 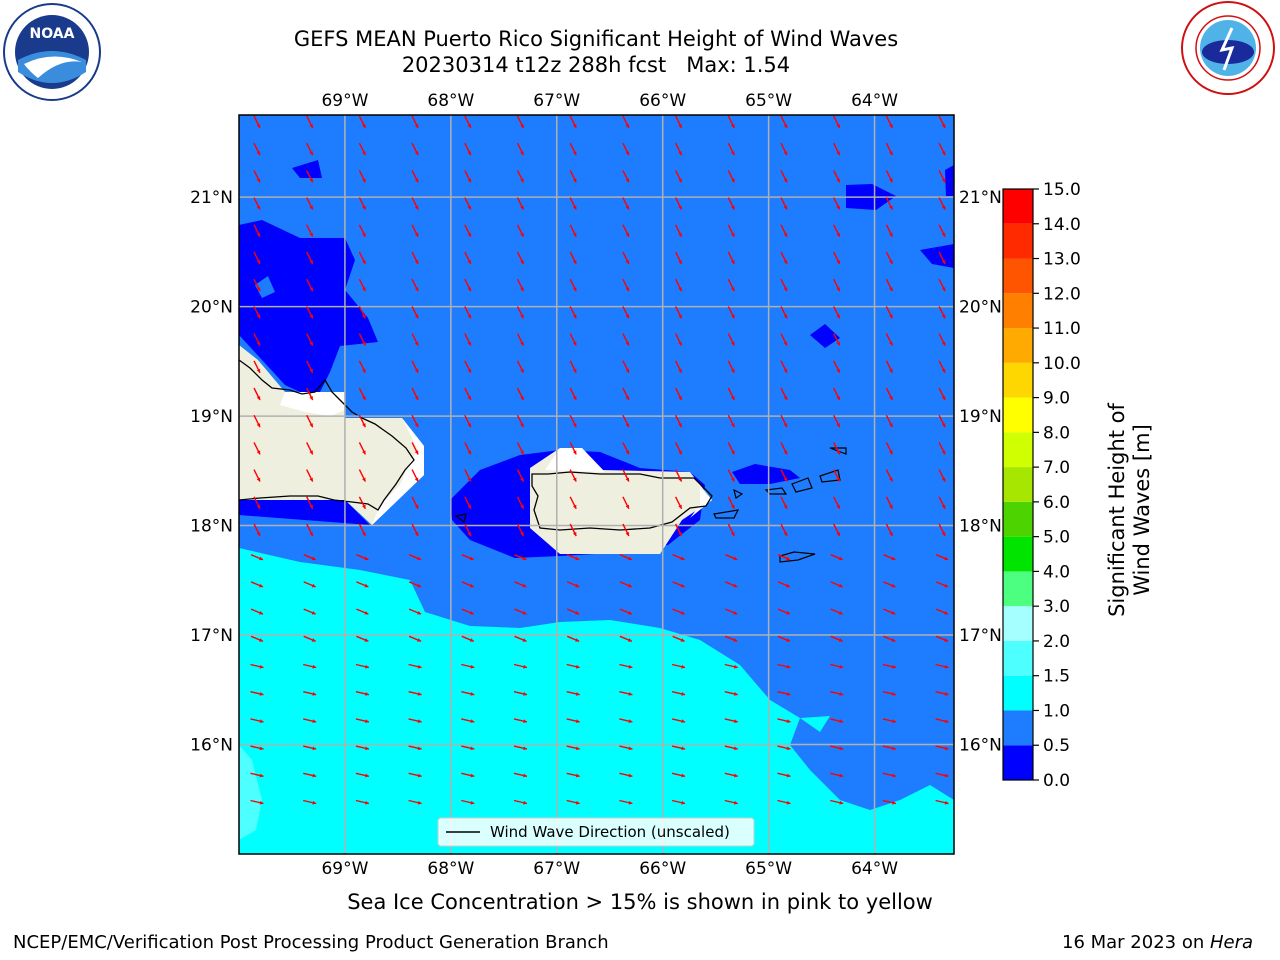 What do you see at coordinates (1136, 942) in the screenshot?
I see `footer-date-text: 16 Mar 2023 on` at bounding box center [1136, 942].